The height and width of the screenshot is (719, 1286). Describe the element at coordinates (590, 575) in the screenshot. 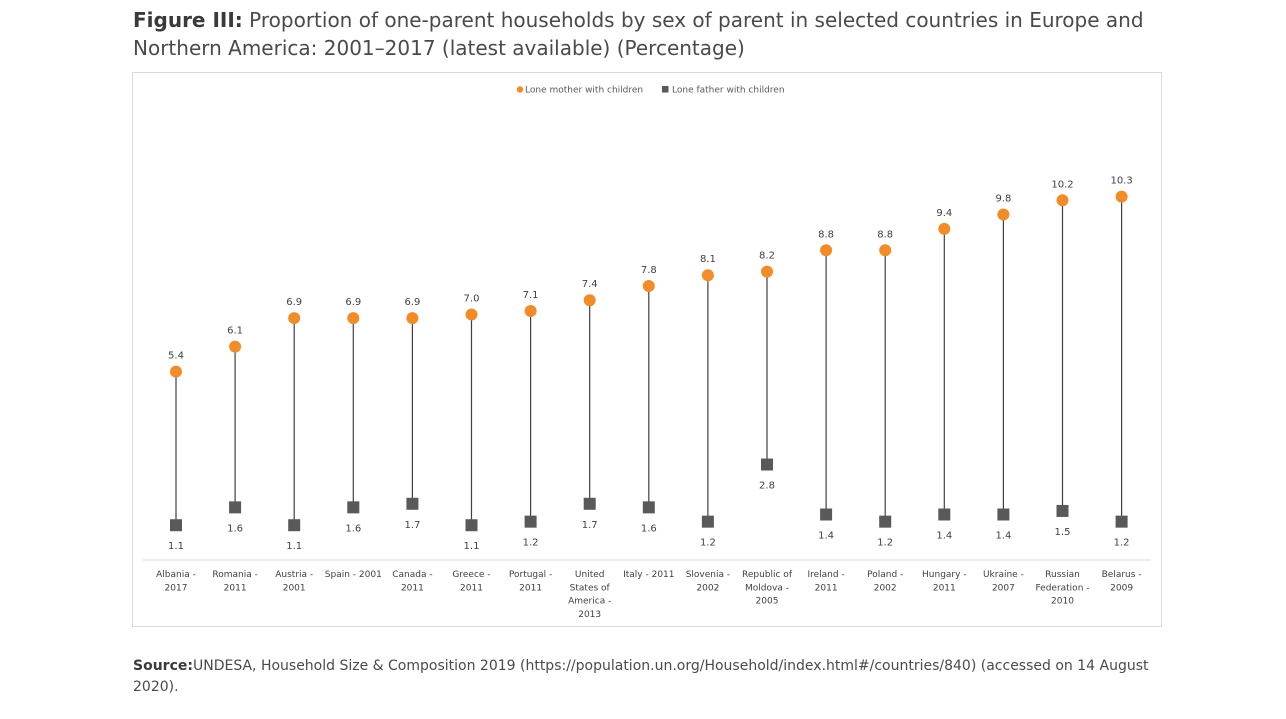

I see `category-label: United` at that location.